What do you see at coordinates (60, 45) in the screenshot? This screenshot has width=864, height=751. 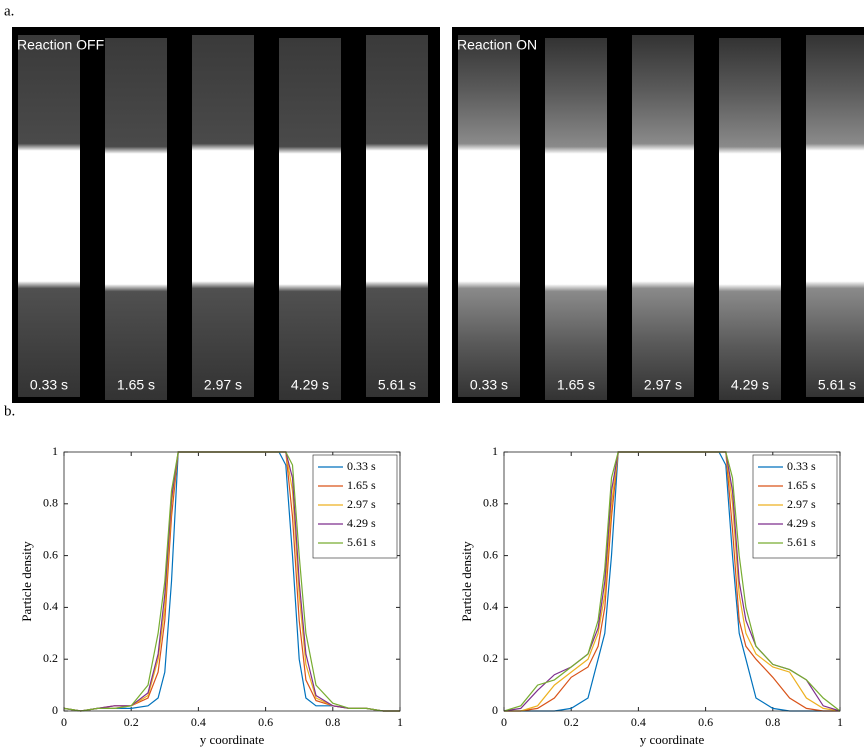 I see `image-title: Reaction OFF` at bounding box center [60, 45].